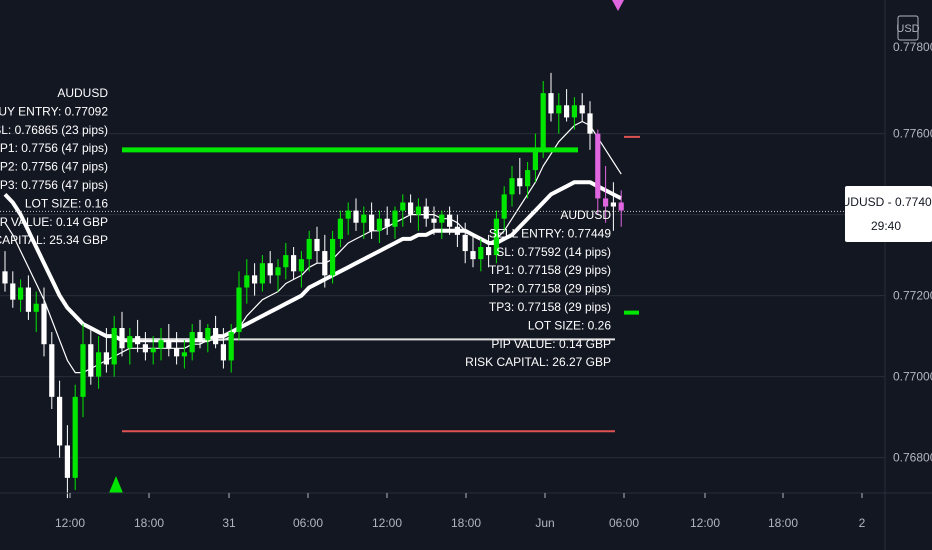  I want to click on sell-info-box-line: TP2: 0.77158 (29 pips), so click(550, 289).